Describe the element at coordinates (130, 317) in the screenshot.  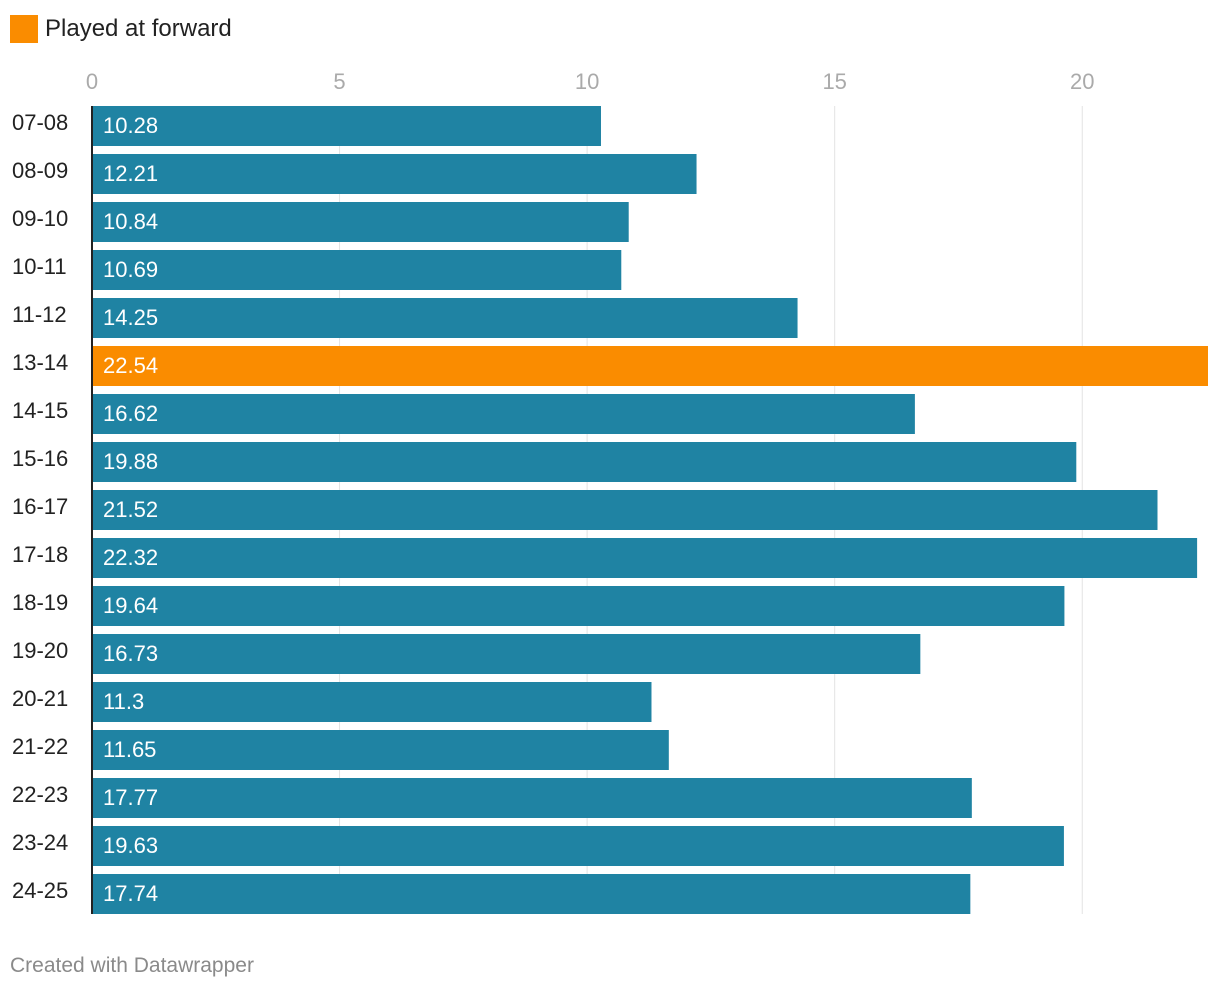
I see `value-label-11-12: 14.25` at that location.